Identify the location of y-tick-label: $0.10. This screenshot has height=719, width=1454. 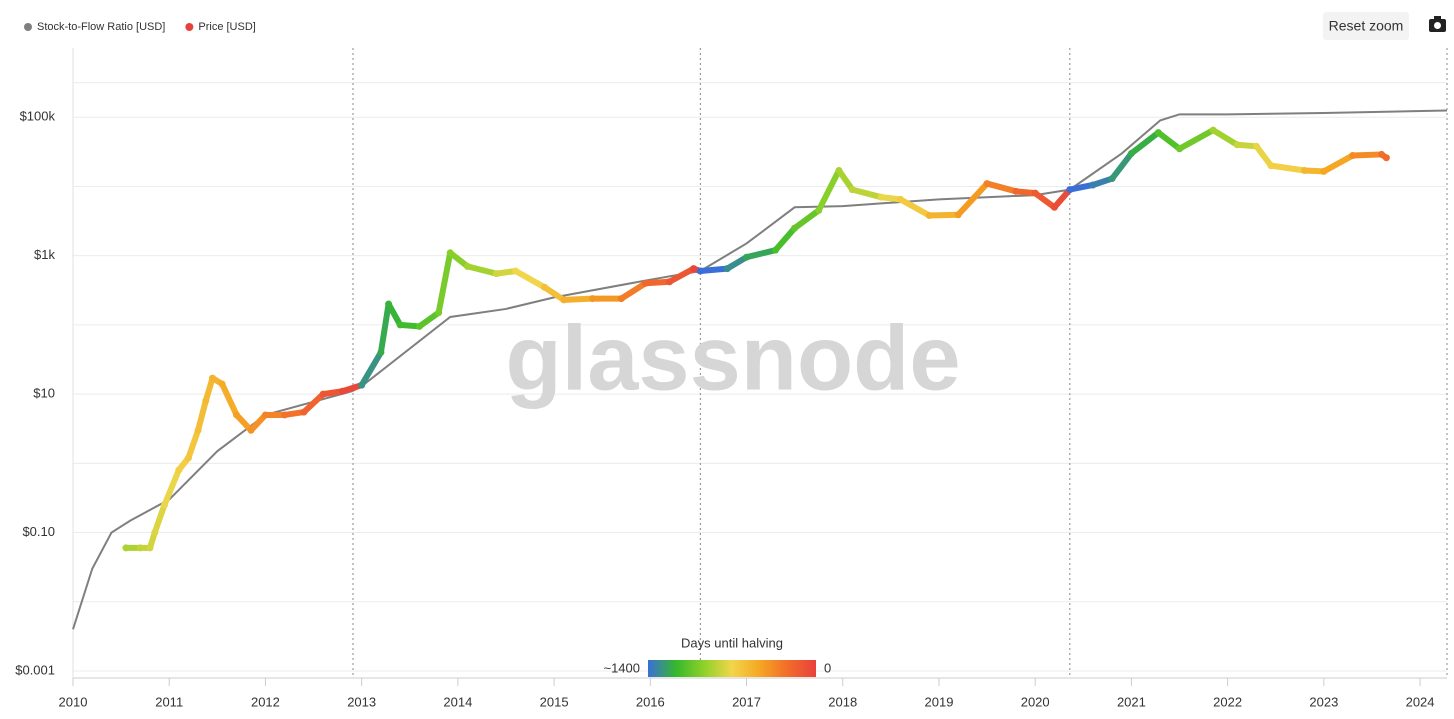
(38, 531).